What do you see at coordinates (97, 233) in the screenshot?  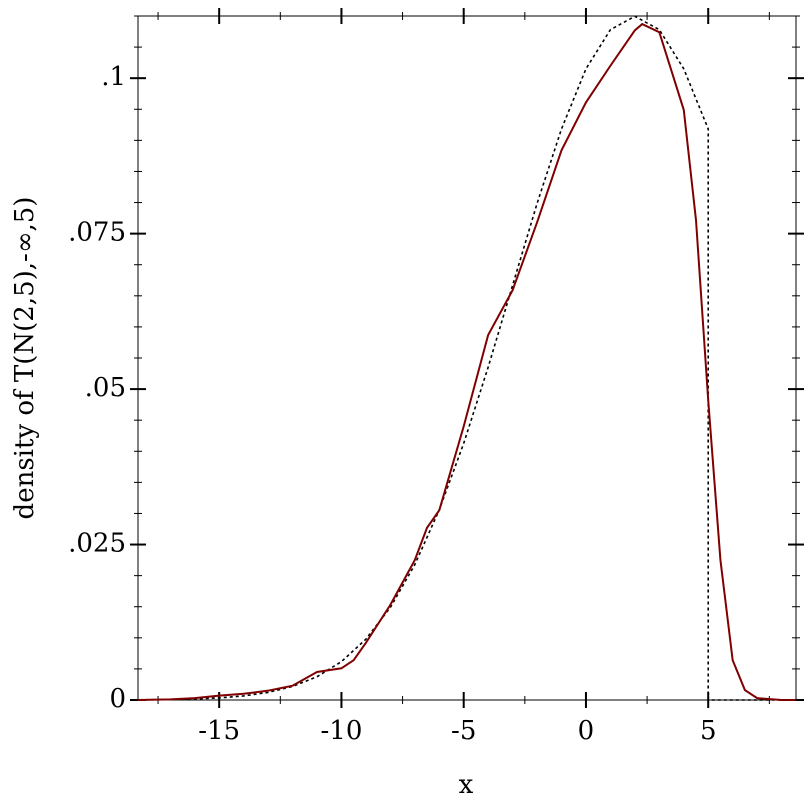 I see `y-tick-label: .075` at bounding box center [97, 233].